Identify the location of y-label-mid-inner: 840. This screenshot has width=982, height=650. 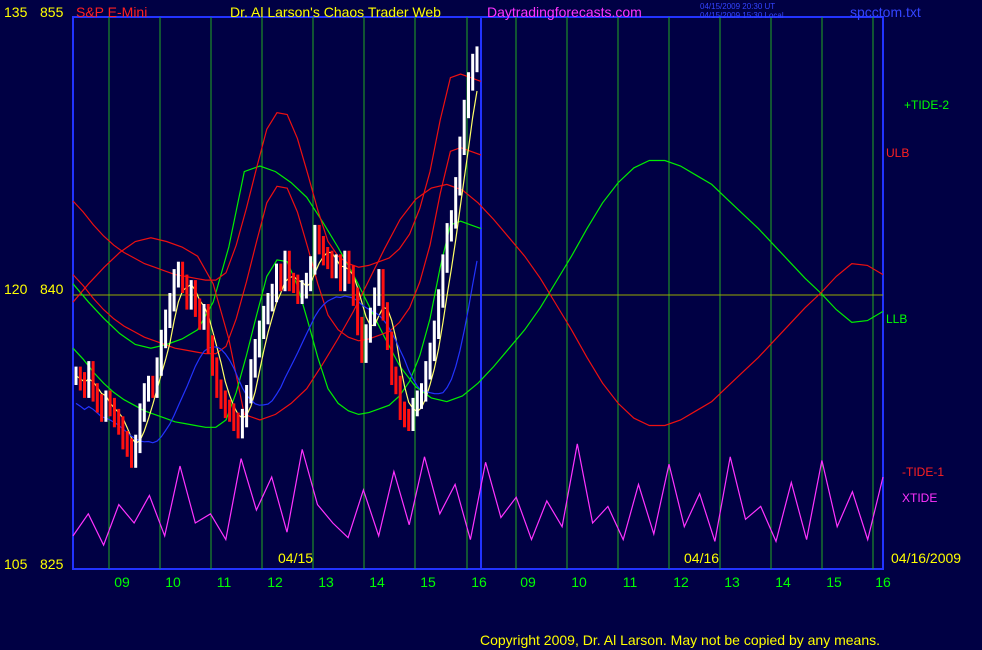
(52, 289).